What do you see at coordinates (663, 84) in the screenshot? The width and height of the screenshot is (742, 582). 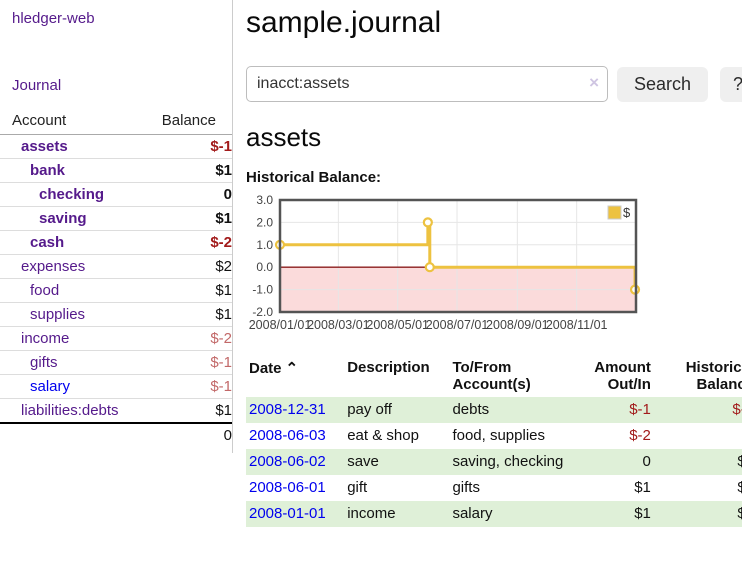 I see `search-button: Search` at bounding box center [663, 84].